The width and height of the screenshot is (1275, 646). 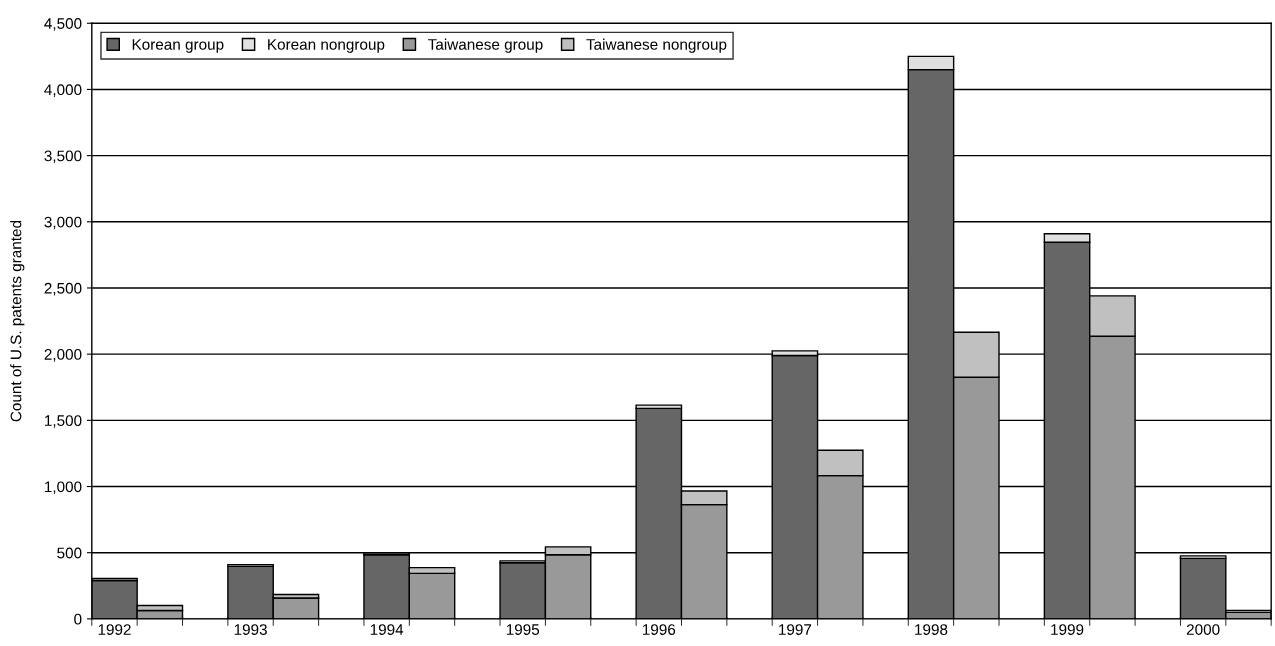 I want to click on x-tick-label: 1993, so click(x=250, y=629).